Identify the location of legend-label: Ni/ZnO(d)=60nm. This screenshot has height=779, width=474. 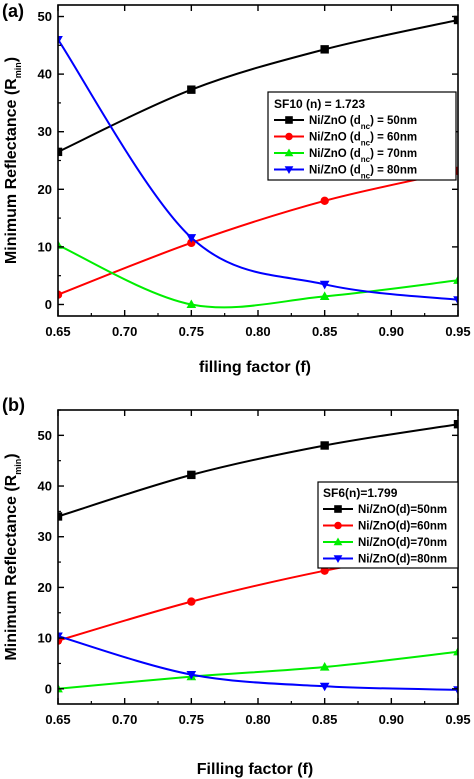
(402, 527).